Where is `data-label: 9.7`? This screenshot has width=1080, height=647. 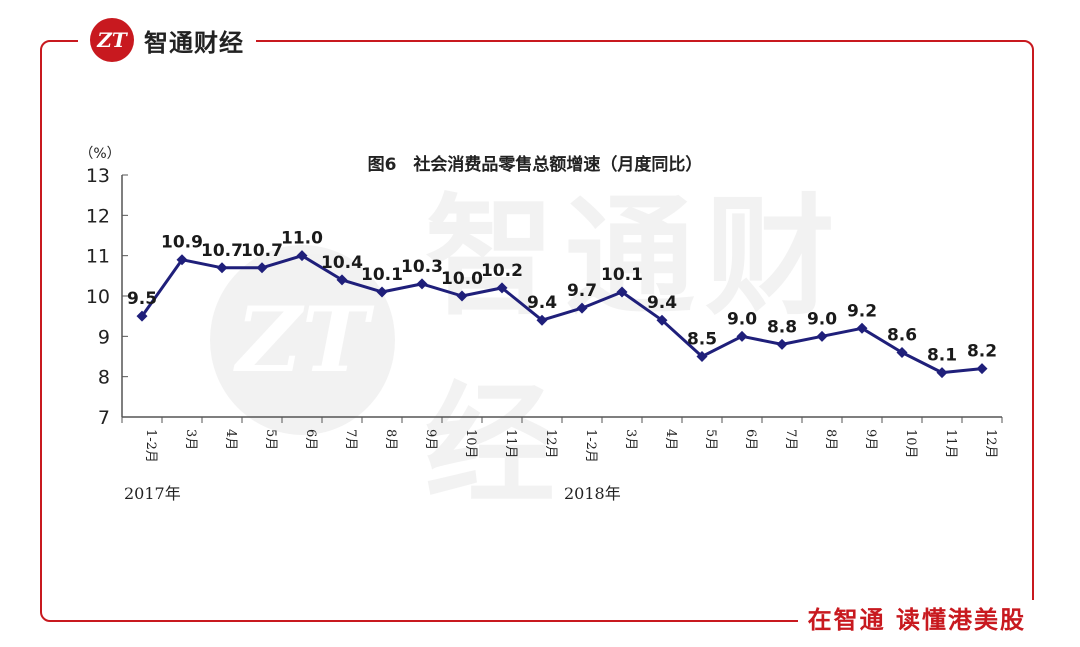 data-label: 9.7 is located at coordinates (582, 291).